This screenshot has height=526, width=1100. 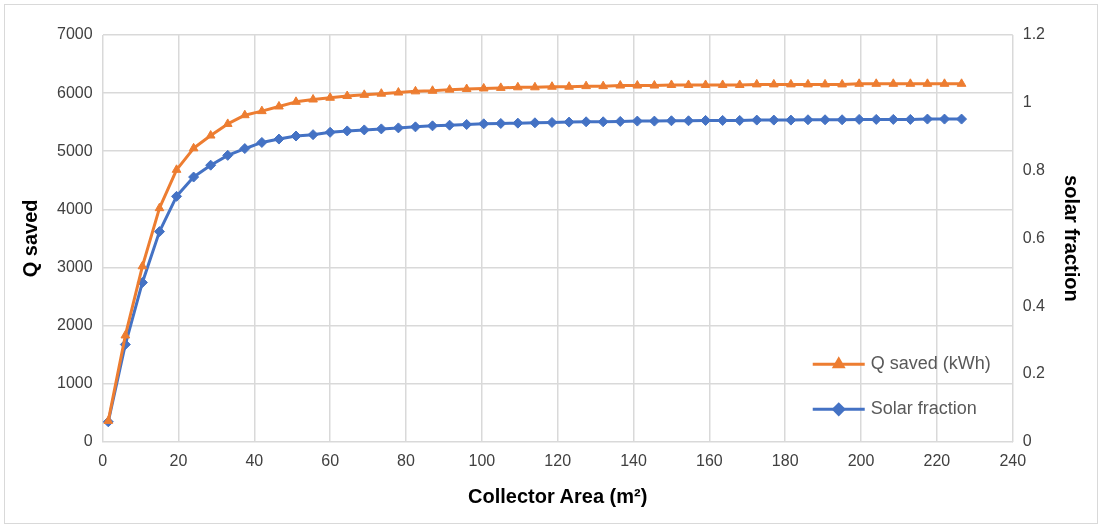 I want to click on x-tick-label: 80, so click(x=406, y=460).